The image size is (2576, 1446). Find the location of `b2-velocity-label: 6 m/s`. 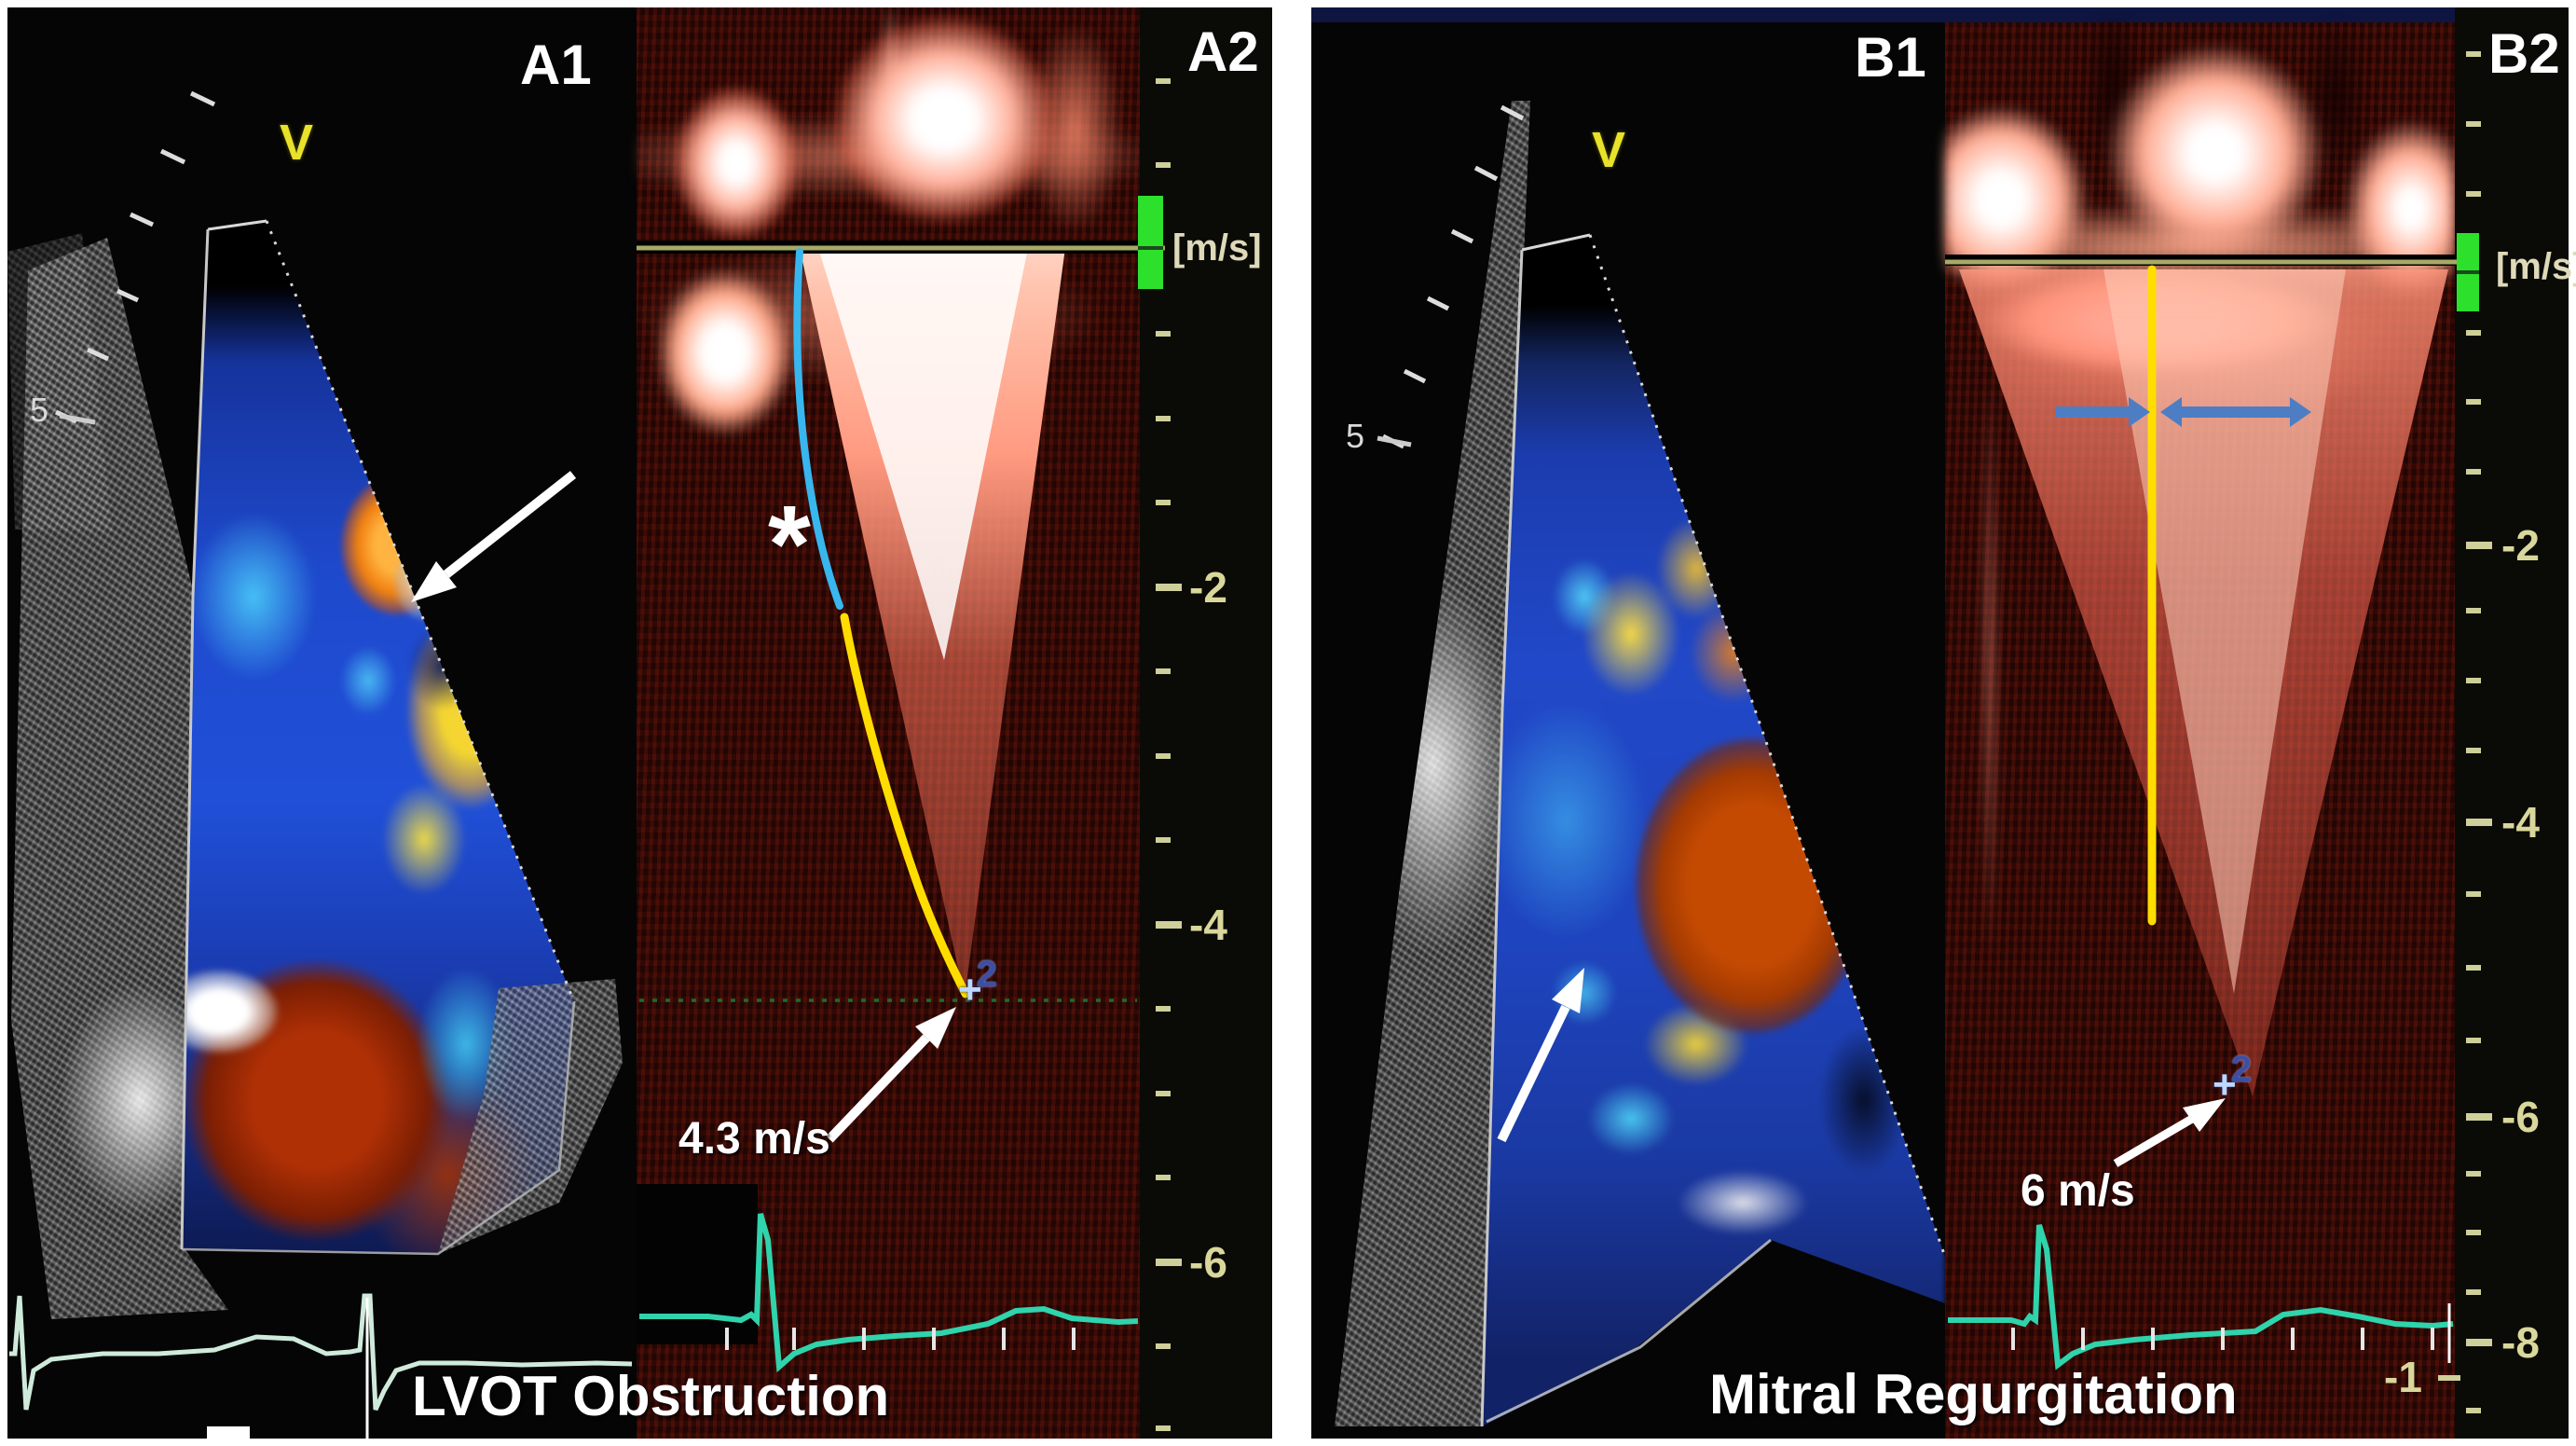

b2-velocity-label: 6 m/s is located at coordinates (2078, 1191).